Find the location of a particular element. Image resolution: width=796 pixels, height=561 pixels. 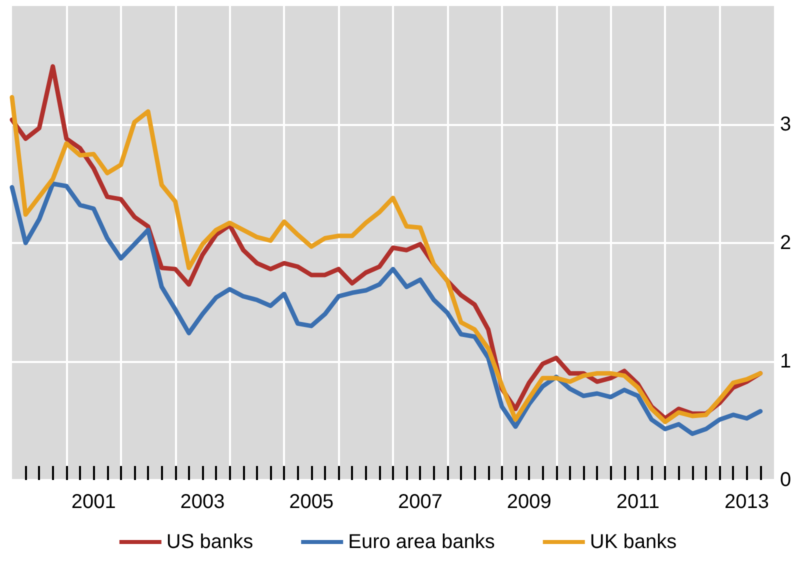

legend-label: UK banks is located at coordinates (633, 542).